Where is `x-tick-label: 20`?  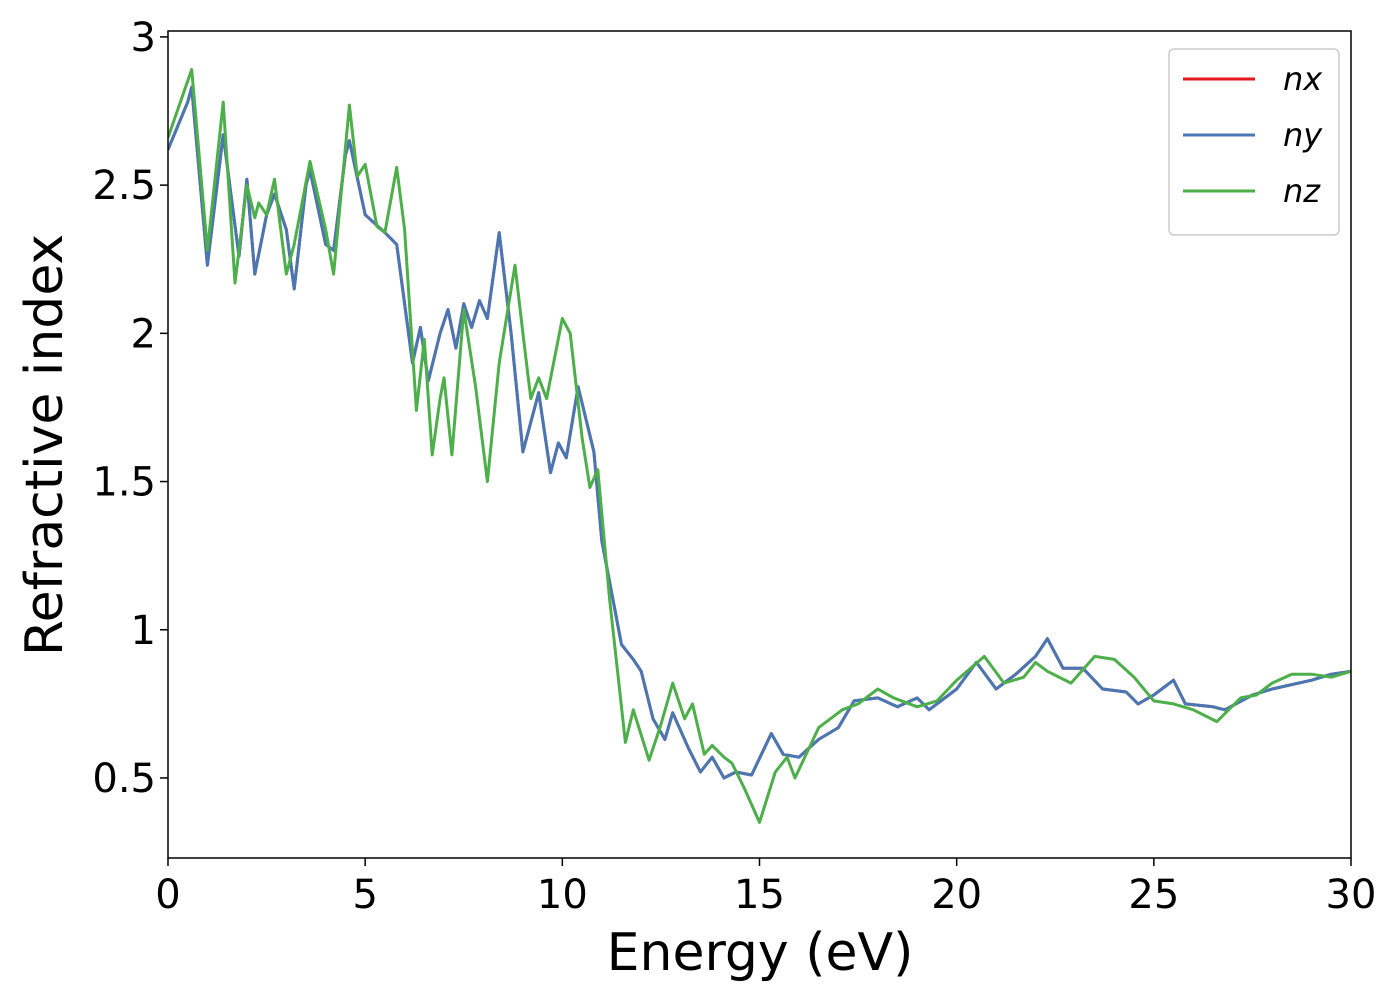 x-tick-label: 20 is located at coordinates (956, 895).